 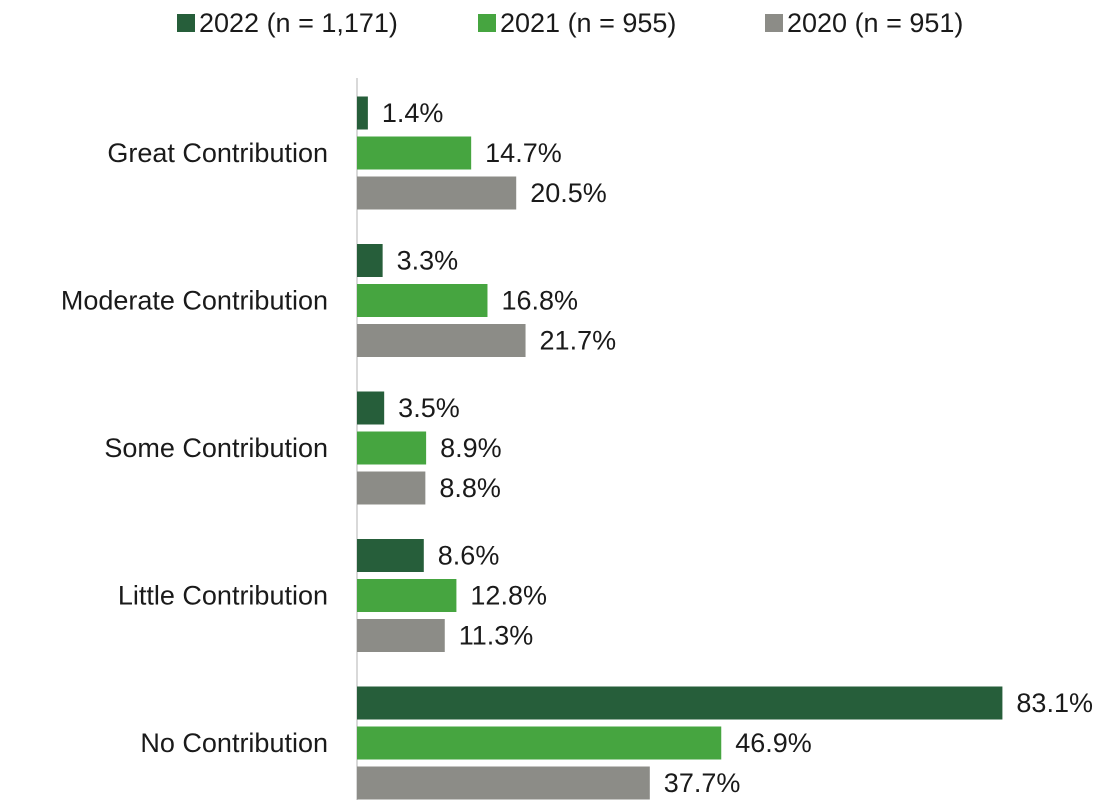 I want to click on y-tick-label: No Contribution, so click(x=234, y=743).